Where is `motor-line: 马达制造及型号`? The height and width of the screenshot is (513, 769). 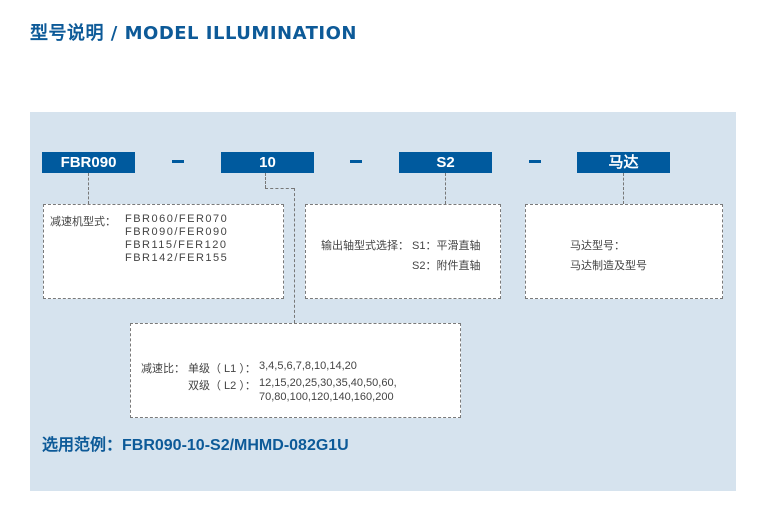 motor-line: 马达制造及型号 is located at coordinates (608, 266).